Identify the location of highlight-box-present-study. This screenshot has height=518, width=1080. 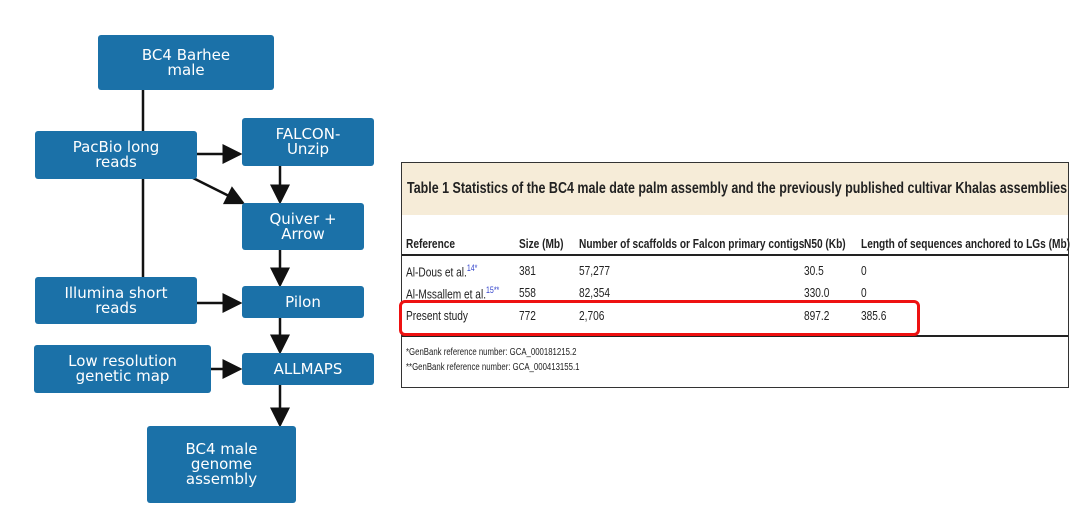
(659, 318).